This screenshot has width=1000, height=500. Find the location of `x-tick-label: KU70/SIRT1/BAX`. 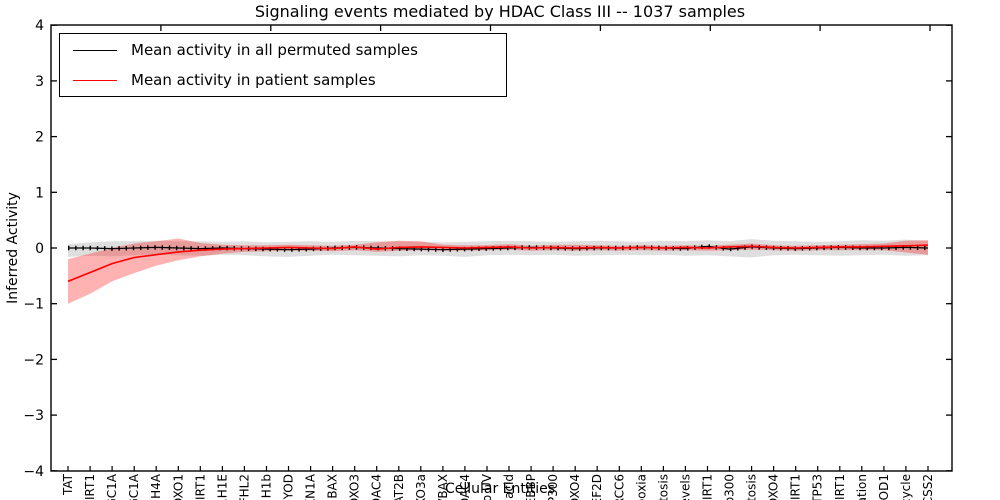

x-tick-label: KU70/SIRT1/BAX is located at coordinates (443, 487).